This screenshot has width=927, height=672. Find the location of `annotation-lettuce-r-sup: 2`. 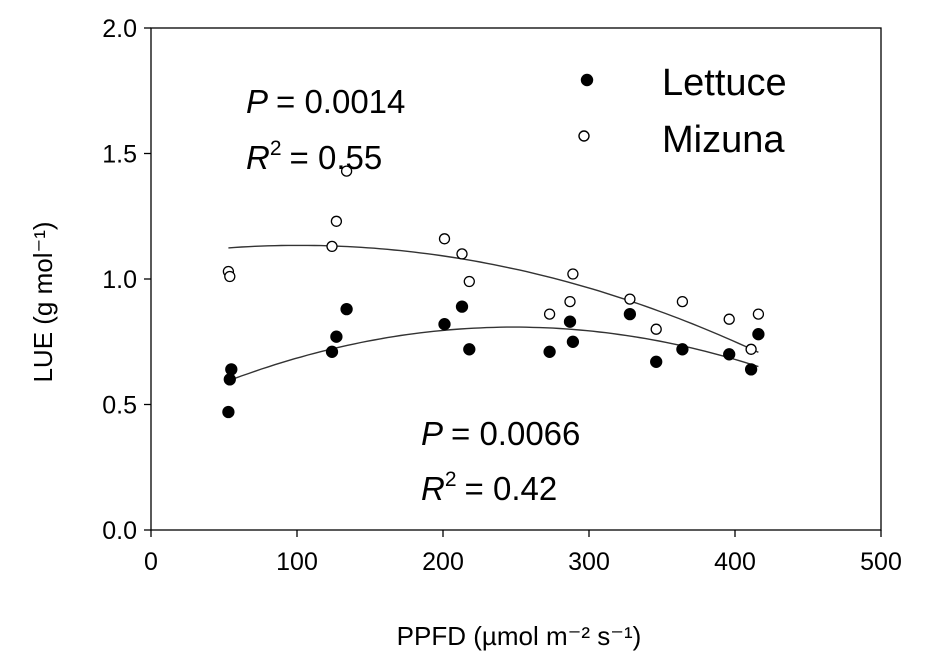

annotation-lettuce-r-sup: 2 is located at coordinates (451, 479).